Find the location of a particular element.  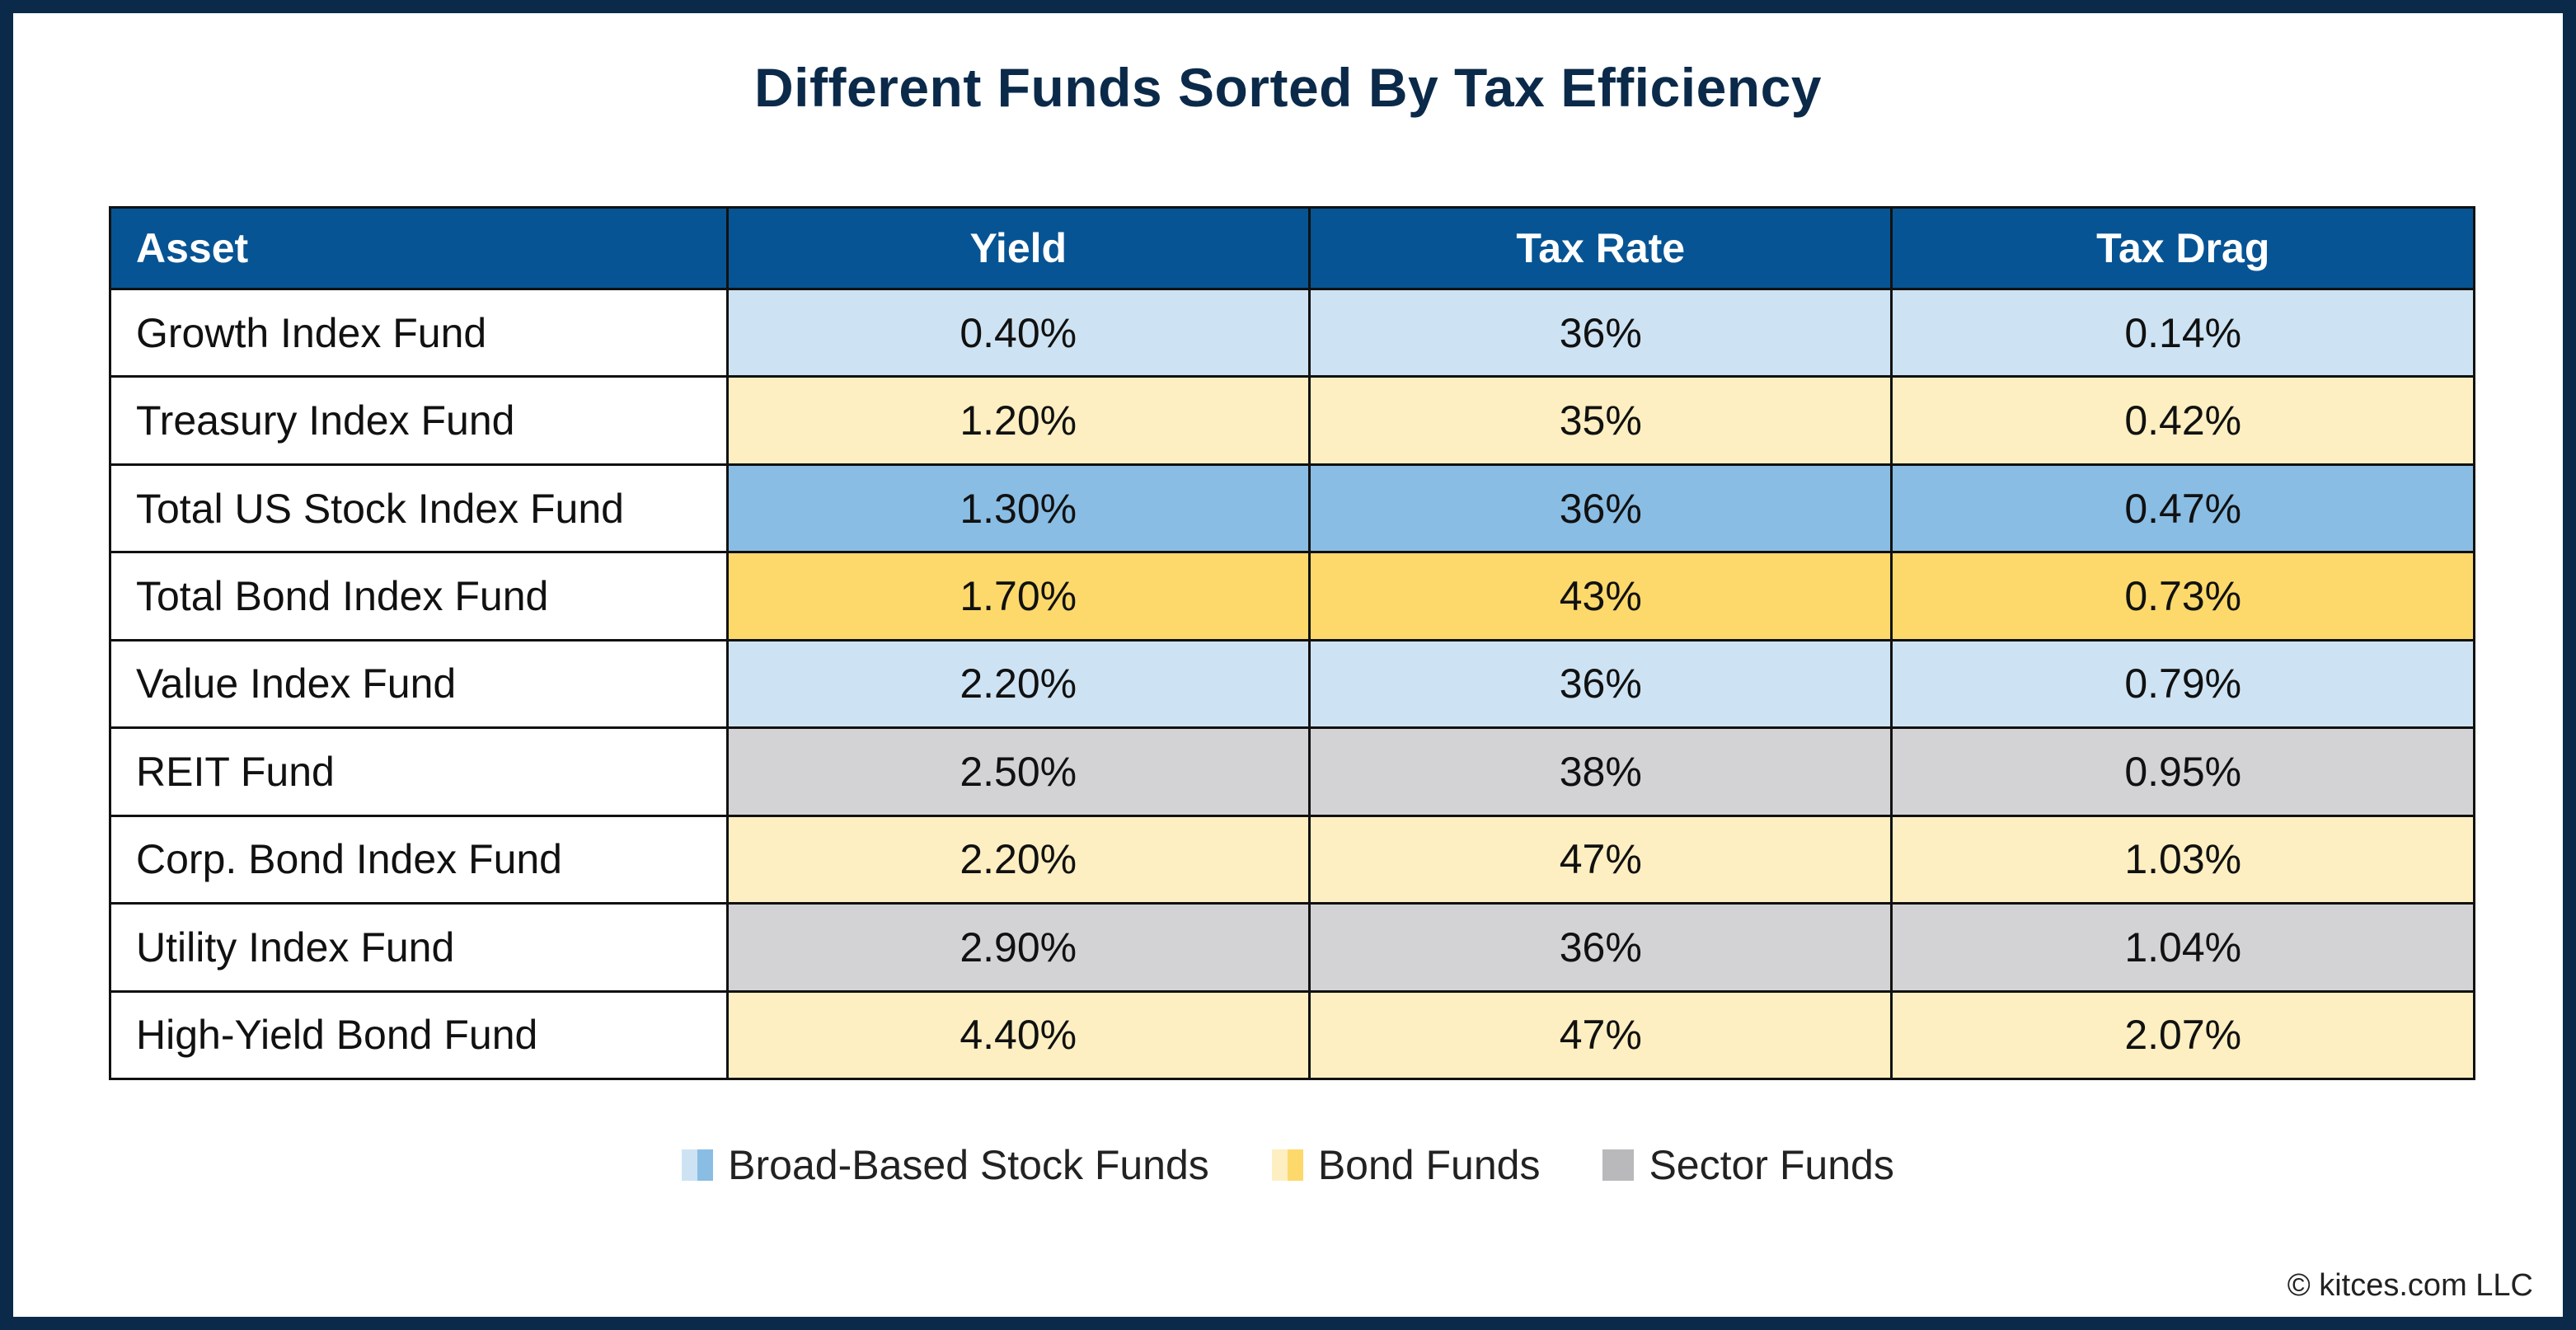

column-header-asset: Asset is located at coordinates (419, 248).